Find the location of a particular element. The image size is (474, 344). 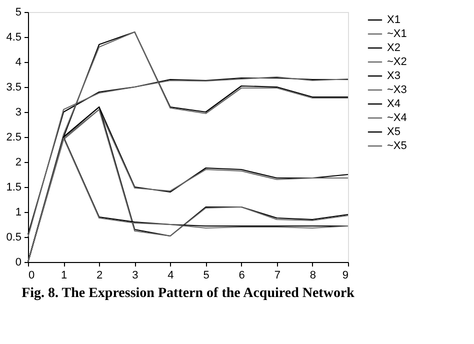

legend-label: X3 is located at coordinates (393, 76).